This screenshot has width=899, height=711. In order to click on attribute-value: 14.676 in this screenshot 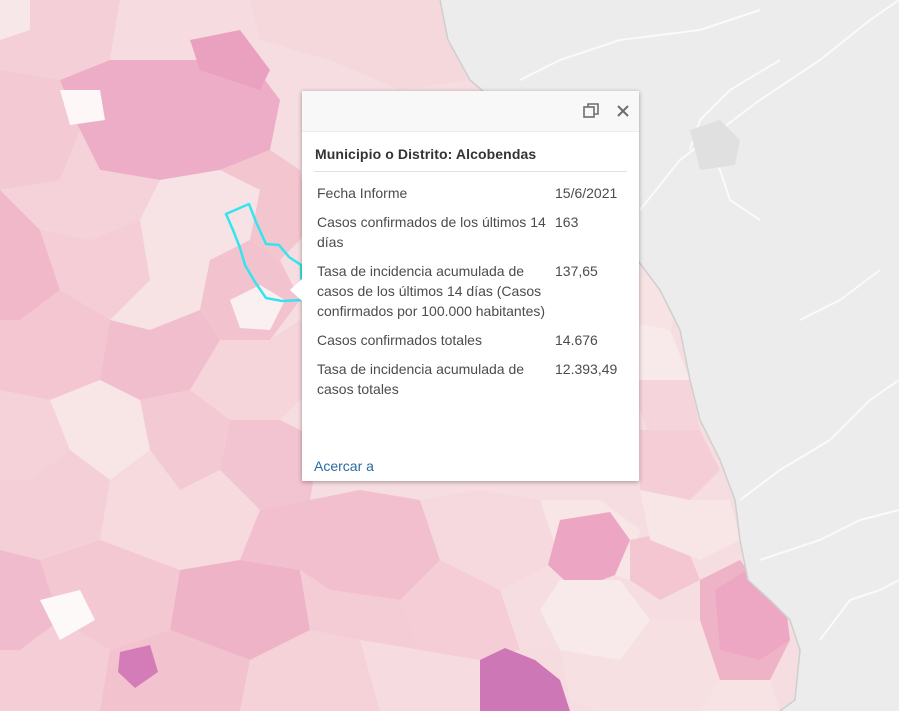, I will do `click(576, 340)`.